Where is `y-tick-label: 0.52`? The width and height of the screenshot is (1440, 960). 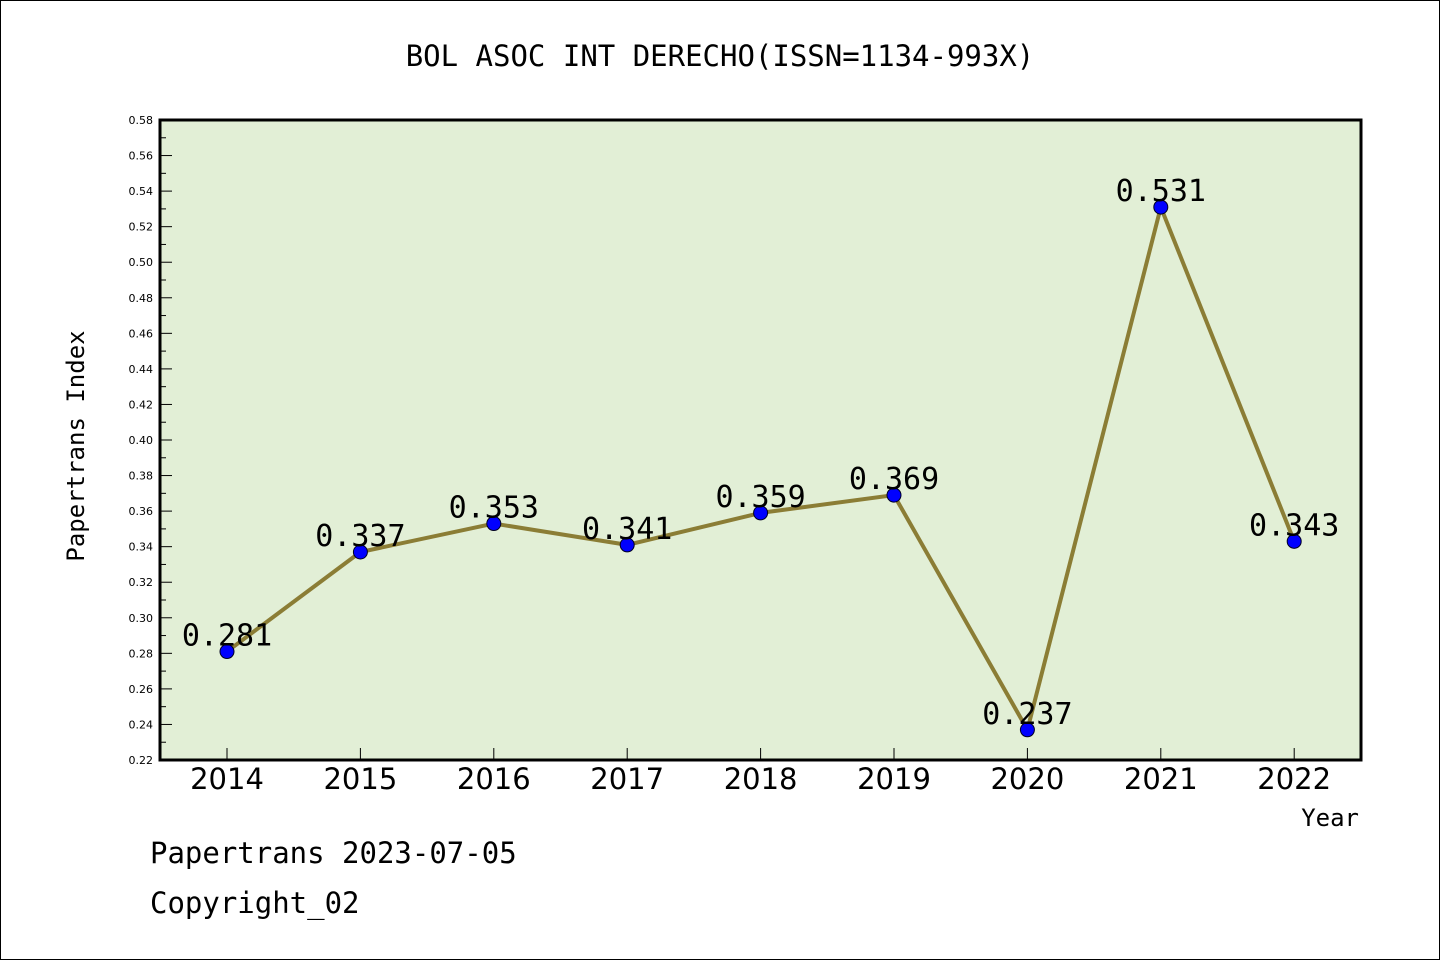
y-tick-label: 0.52 is located at coordinates (141, 227).